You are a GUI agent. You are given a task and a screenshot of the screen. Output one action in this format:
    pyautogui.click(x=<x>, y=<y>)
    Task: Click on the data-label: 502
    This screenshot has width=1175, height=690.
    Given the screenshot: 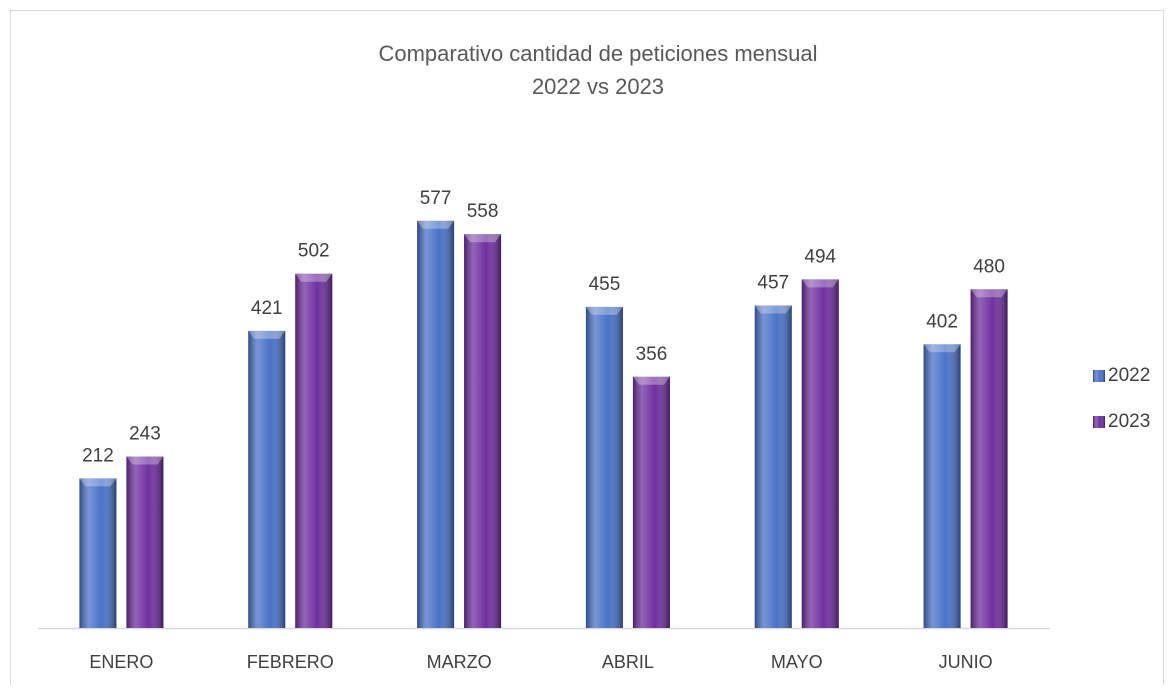 What is the action you would take?
    pyautogui.click(x=314, y=251)
    